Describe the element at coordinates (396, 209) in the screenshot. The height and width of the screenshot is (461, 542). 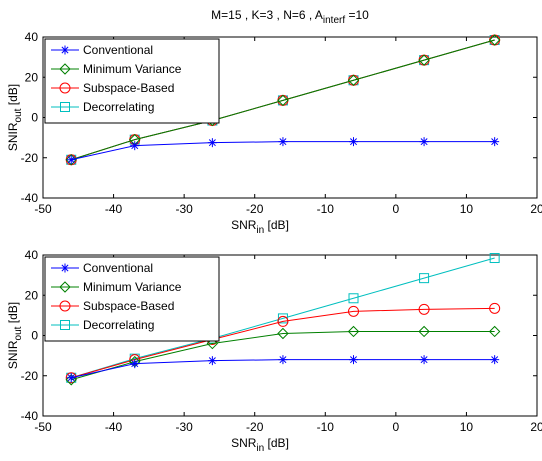
I see `x-tick-label: 0` at that location.